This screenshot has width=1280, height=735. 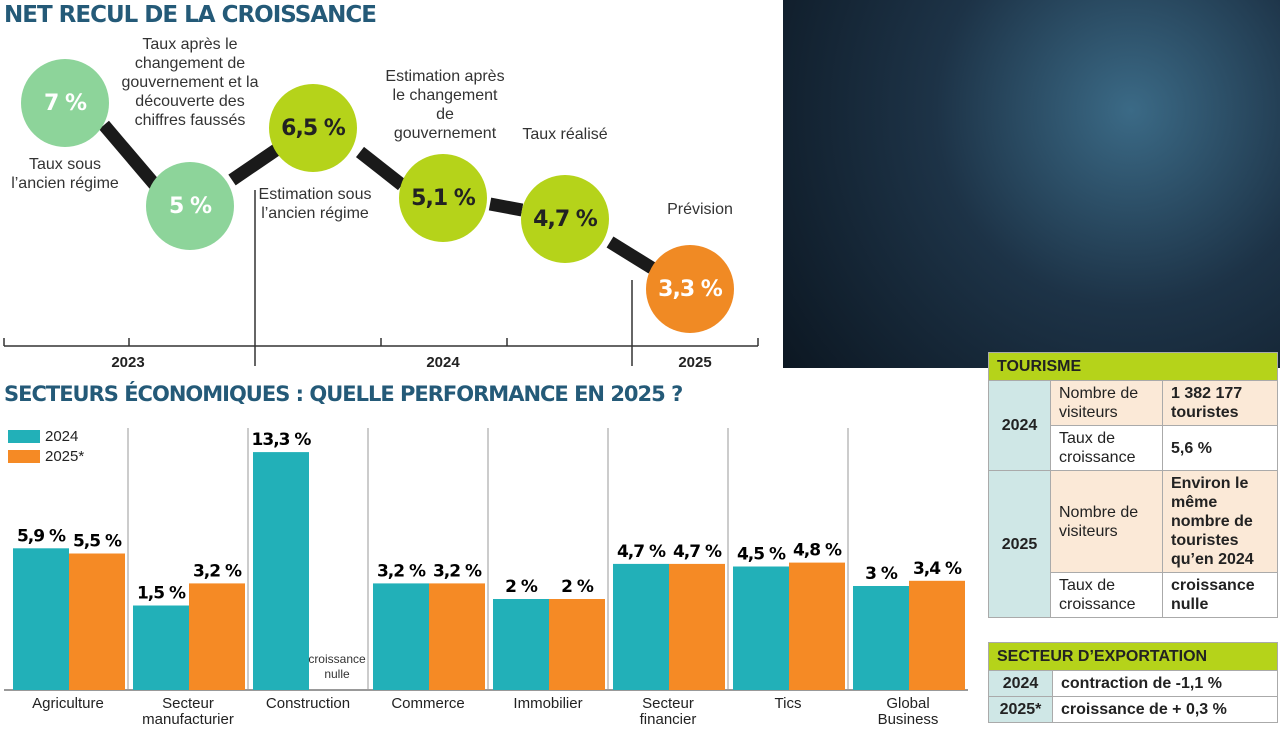 I want to click on growth-circle: 7 %, so click(x=65, y=103).